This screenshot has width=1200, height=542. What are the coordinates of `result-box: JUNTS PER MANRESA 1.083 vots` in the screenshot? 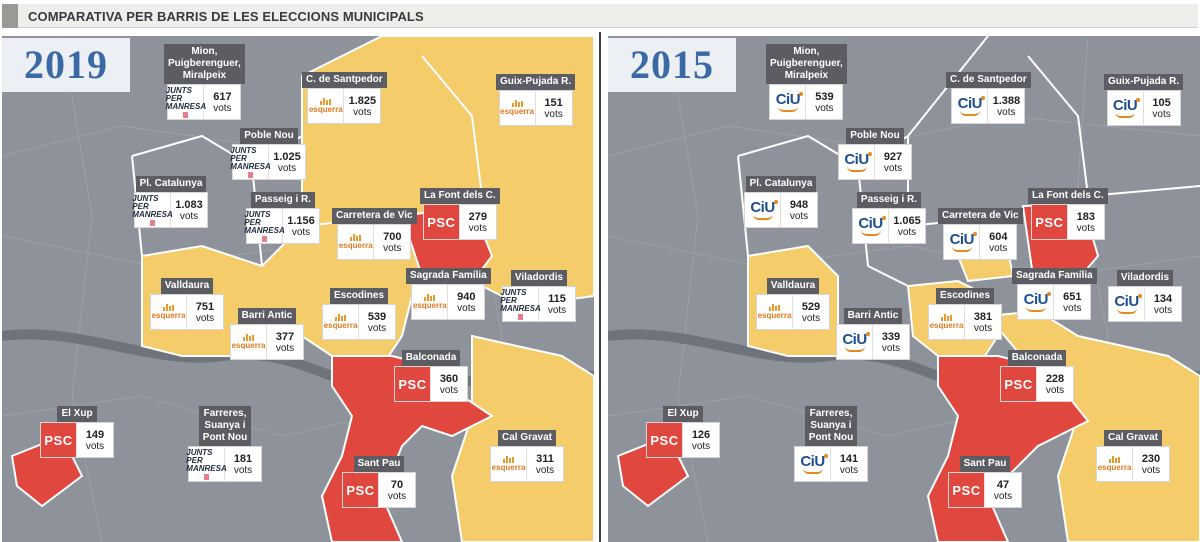 It's located at (170, 210).